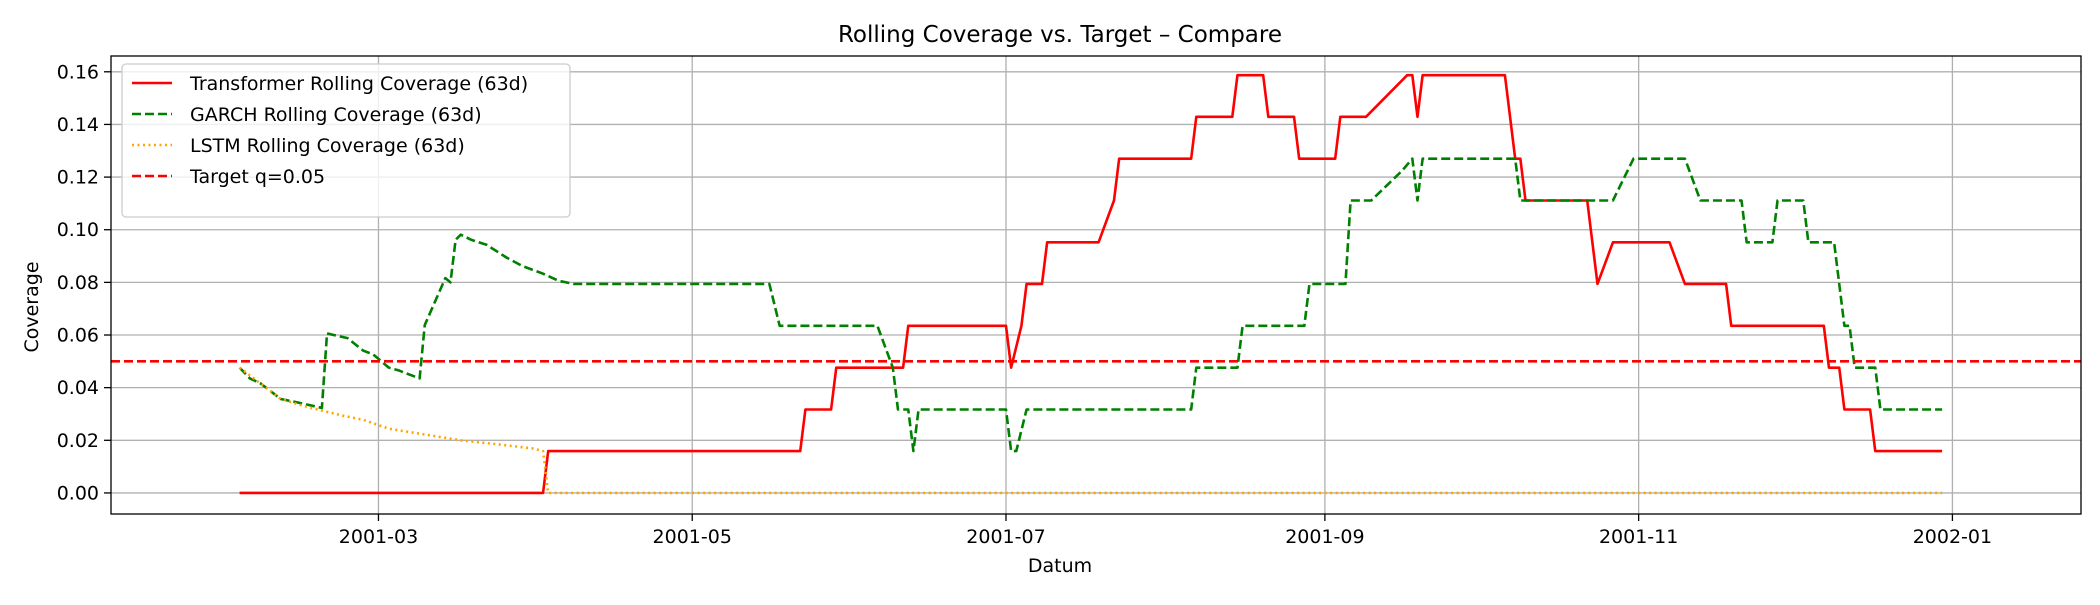 Image resolution: width=2100 pixels, height=605 pixels. What do you see at coordinates (1060, 566) in the screenshot?
I see `x-axis-label: Datum` at bounding box center [1060, 566].